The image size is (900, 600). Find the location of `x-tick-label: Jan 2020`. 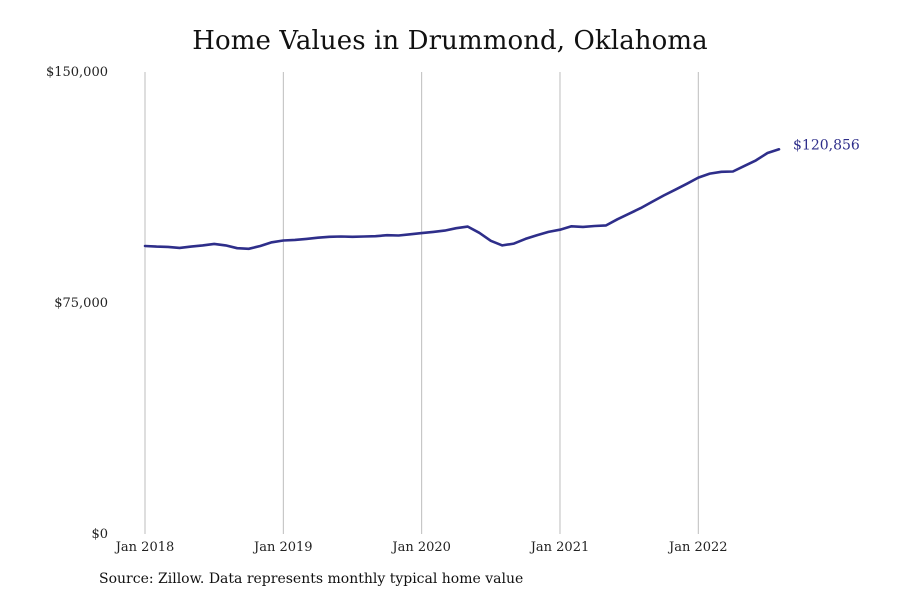

x-tick-label: Jan 2020 is located at coordinates (420, 547).